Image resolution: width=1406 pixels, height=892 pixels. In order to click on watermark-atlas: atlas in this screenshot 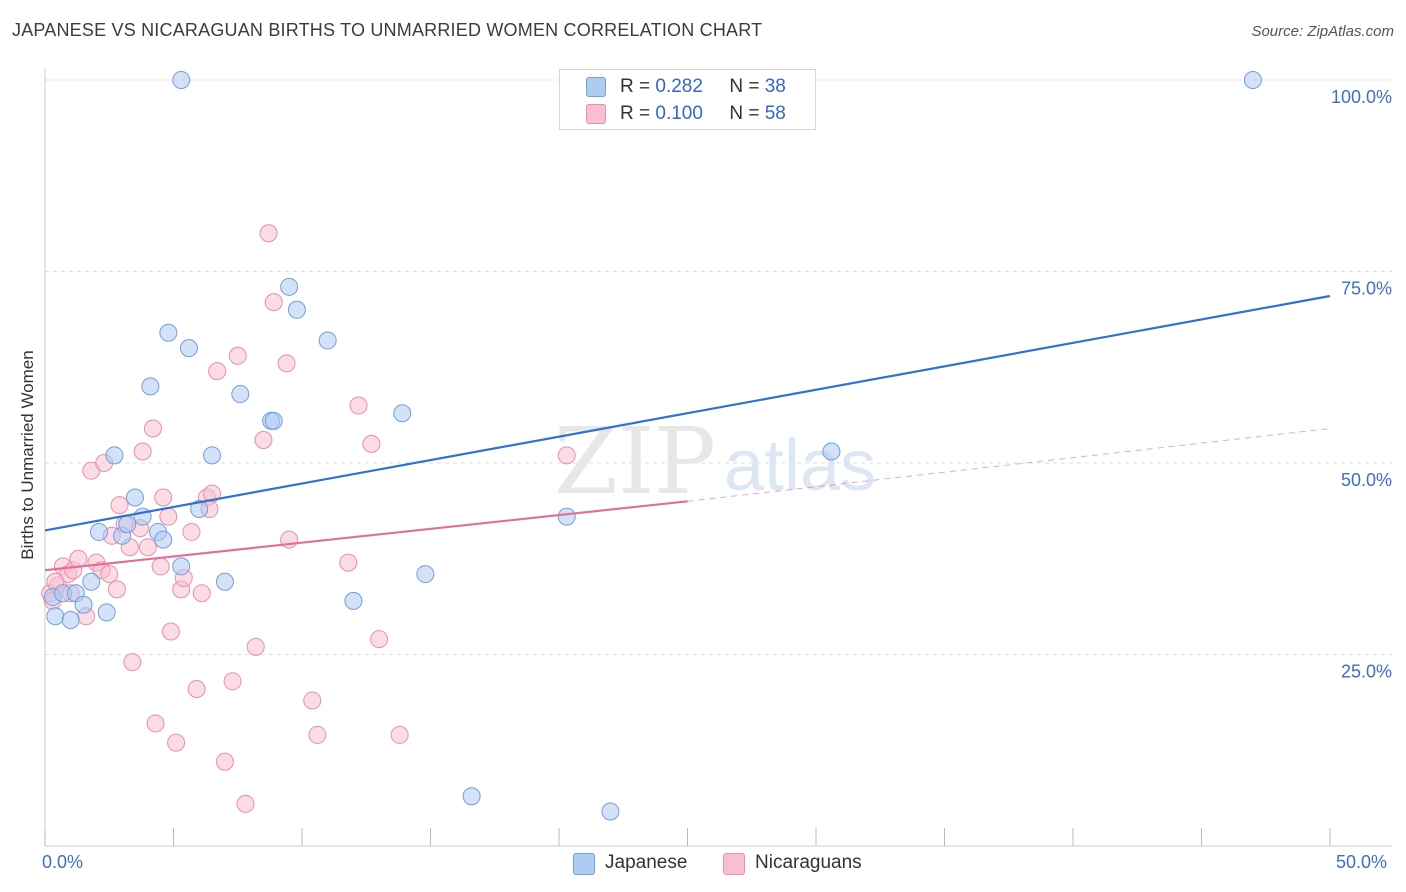, I will do `click(800, 466)`.